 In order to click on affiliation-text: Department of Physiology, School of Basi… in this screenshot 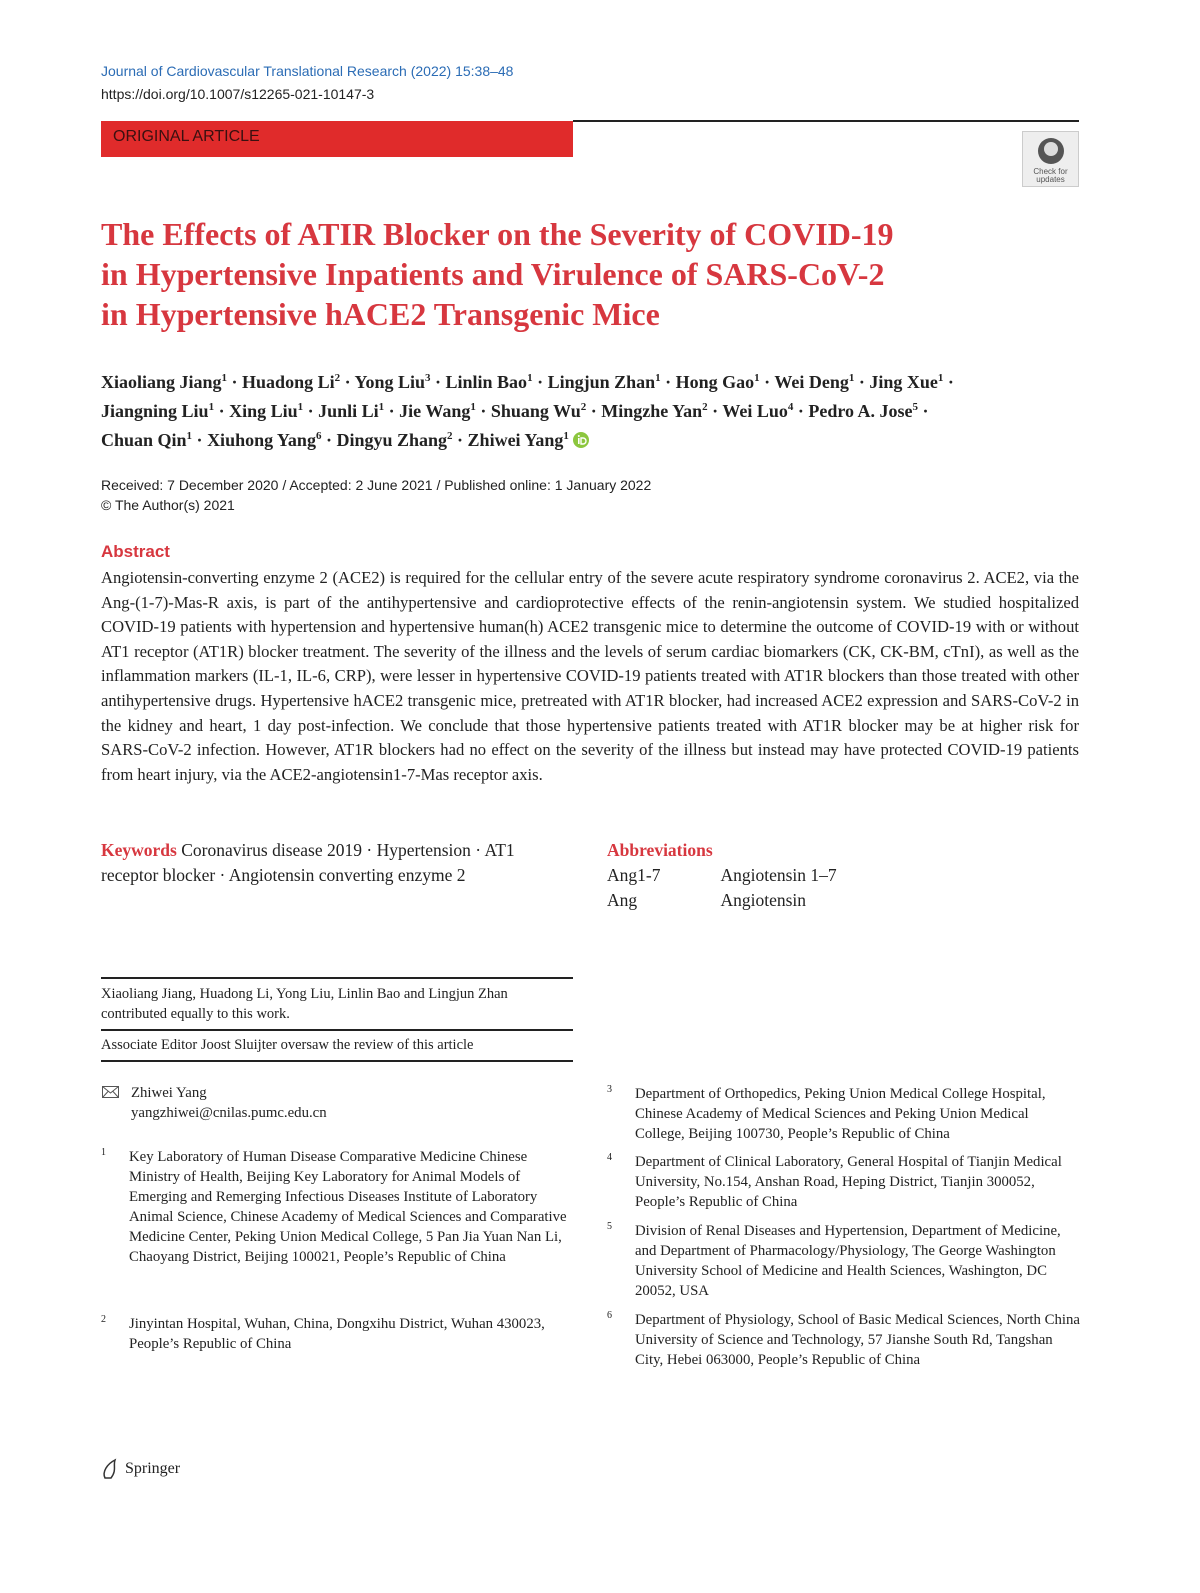, I will do `click(857, 1340)`.